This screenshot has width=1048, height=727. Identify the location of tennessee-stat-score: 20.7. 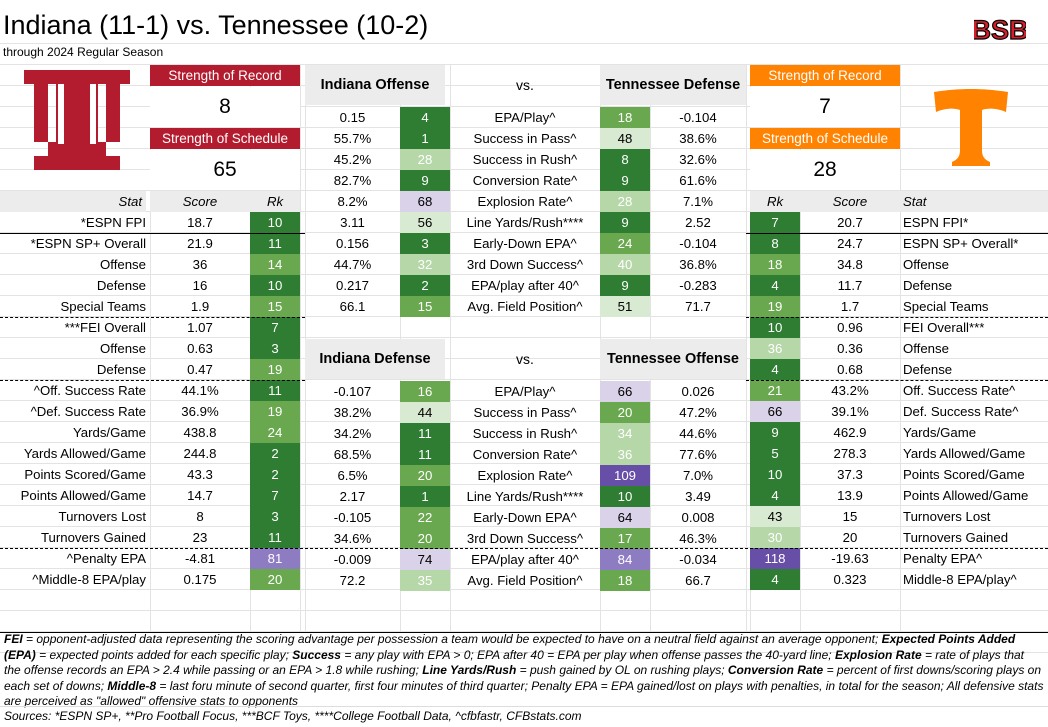
(850, 222).